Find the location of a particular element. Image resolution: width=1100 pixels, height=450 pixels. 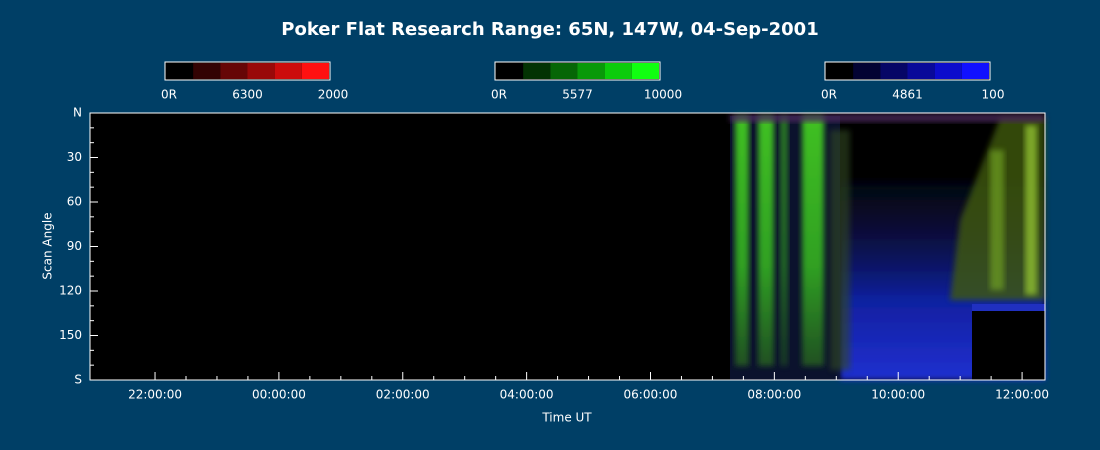

colorbar-max: 2000 is located at coordinates (333, 95).